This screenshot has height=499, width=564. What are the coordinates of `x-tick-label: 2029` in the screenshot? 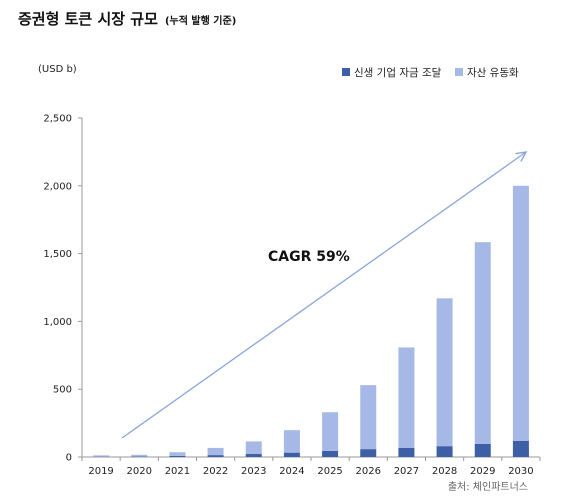 It's located at (482, 471).